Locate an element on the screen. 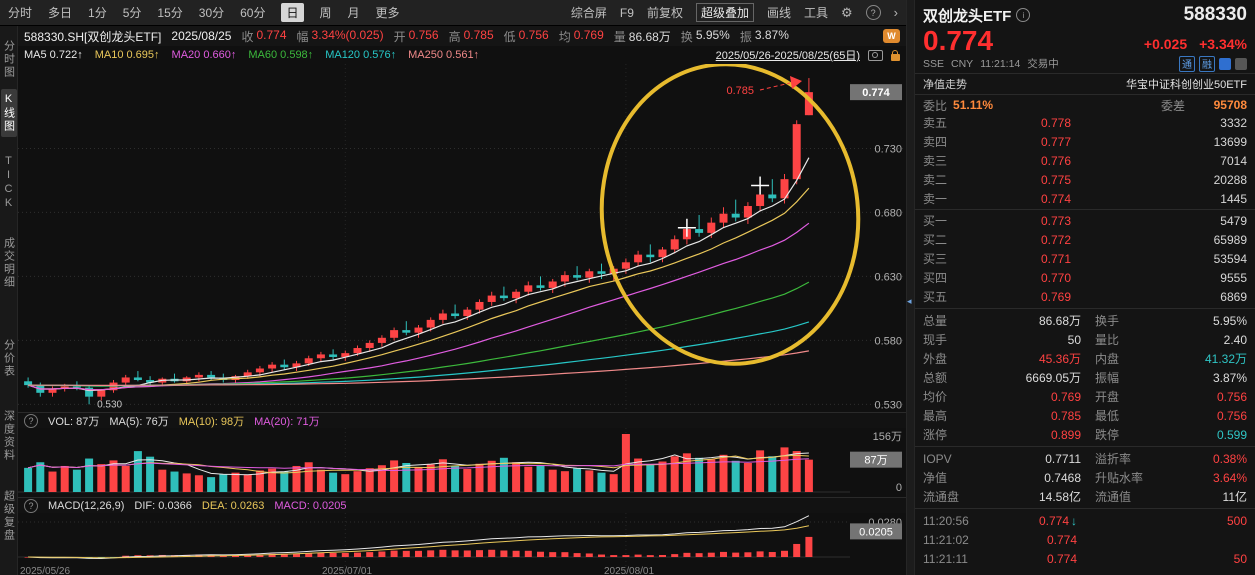  sidebar-tab-超级复盘: 超级复盘 is located at coordinates (8, 516).